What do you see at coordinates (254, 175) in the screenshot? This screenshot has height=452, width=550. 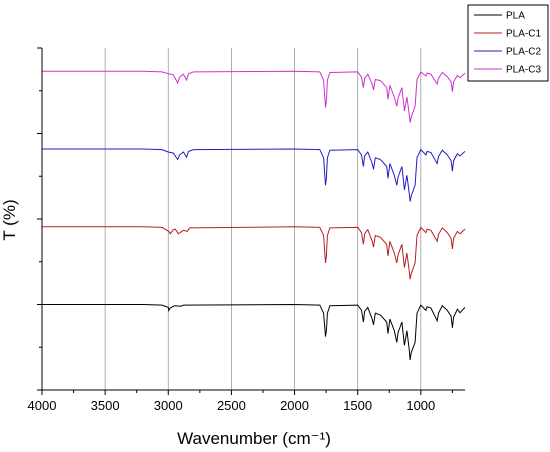 I see `series-line-pla-c2` at bounding box center [254, 175].